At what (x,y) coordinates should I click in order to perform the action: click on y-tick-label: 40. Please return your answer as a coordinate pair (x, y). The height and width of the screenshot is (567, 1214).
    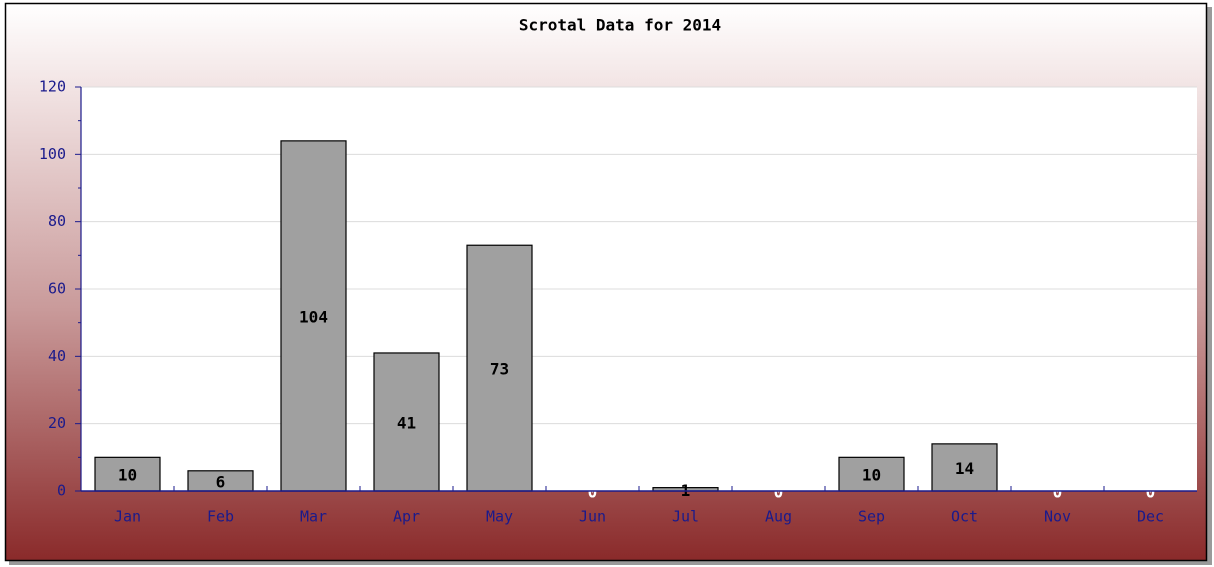
    Looking at the image, I should click on (57, 356).